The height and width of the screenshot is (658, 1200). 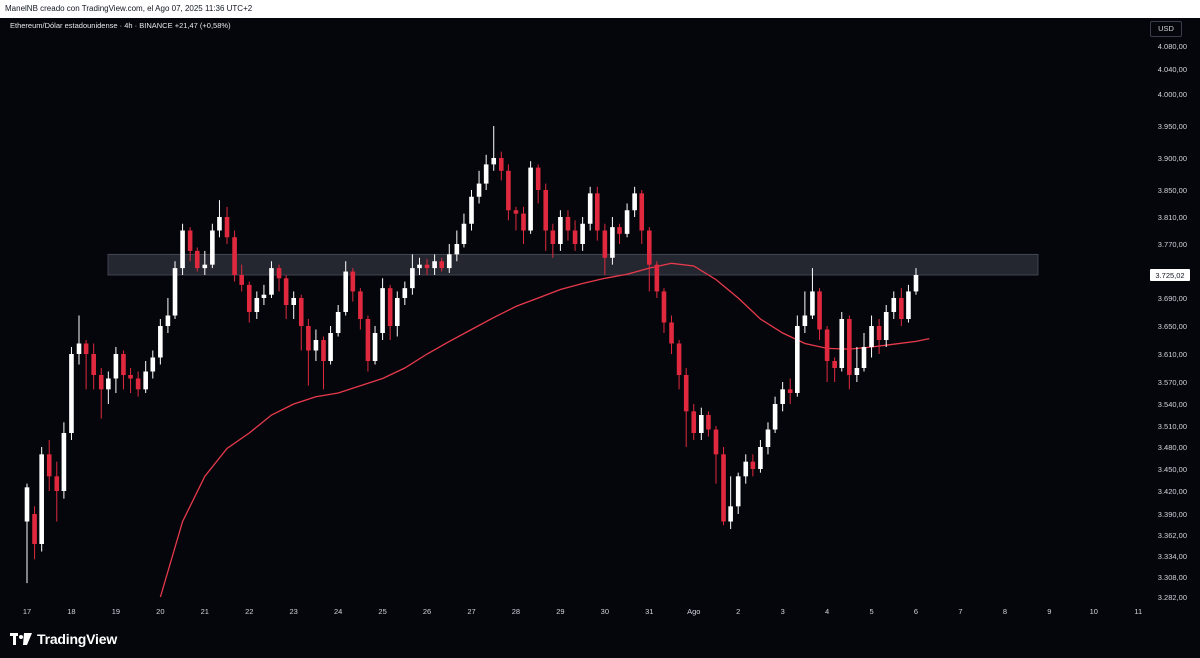 I want to click on price-axis-label: 4.000,00, so click(x=1172, y=94).